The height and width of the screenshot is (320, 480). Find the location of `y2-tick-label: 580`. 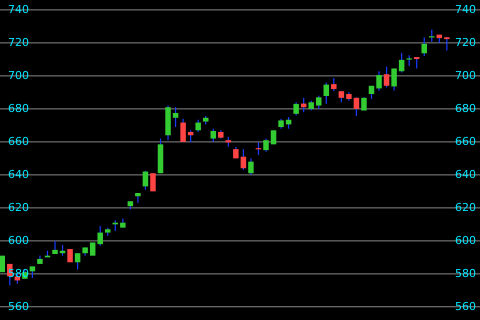

y2-tick-label: 580 is located at coordinates (465, 273).